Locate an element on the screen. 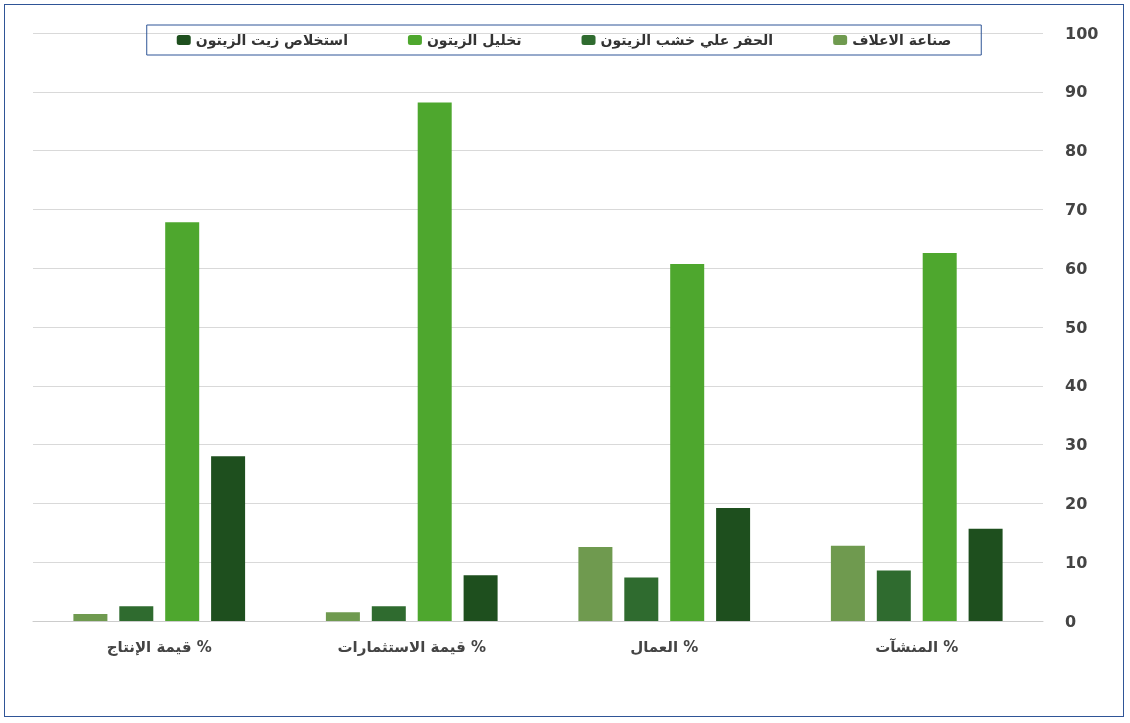 The width and height of the screenshot is (1130, 723). x-tick-label: المنشآت % is located at coordinates (917, 646).